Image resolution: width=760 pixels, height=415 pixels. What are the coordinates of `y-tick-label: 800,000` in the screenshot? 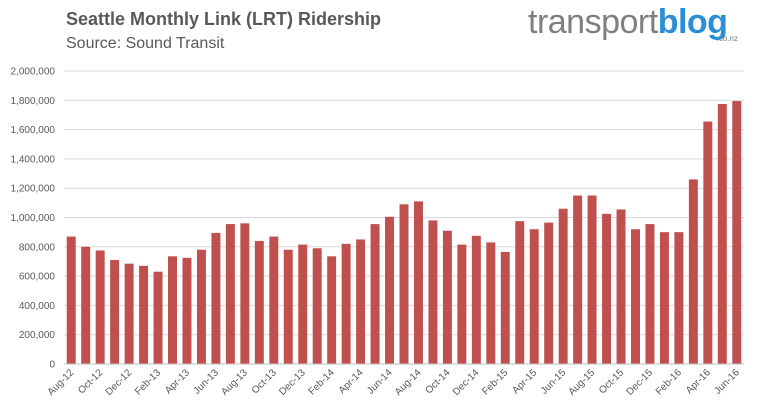 It's located at (37, 247).